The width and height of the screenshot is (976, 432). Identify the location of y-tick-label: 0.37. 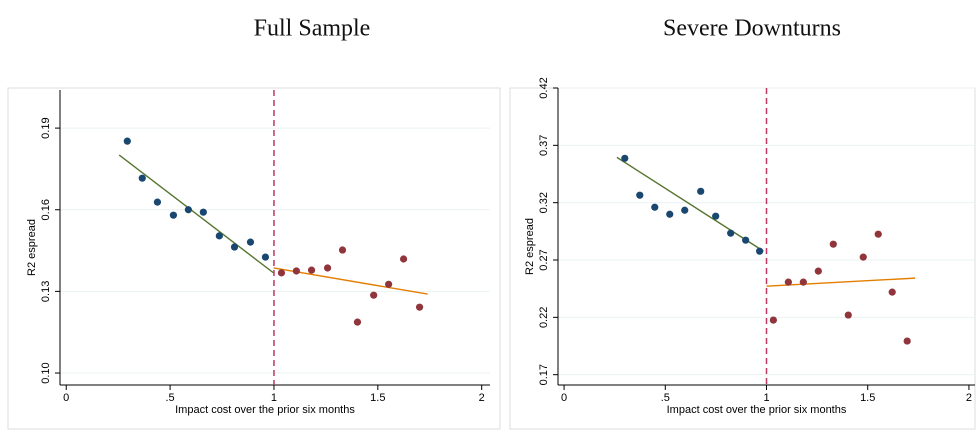
(544, 145).